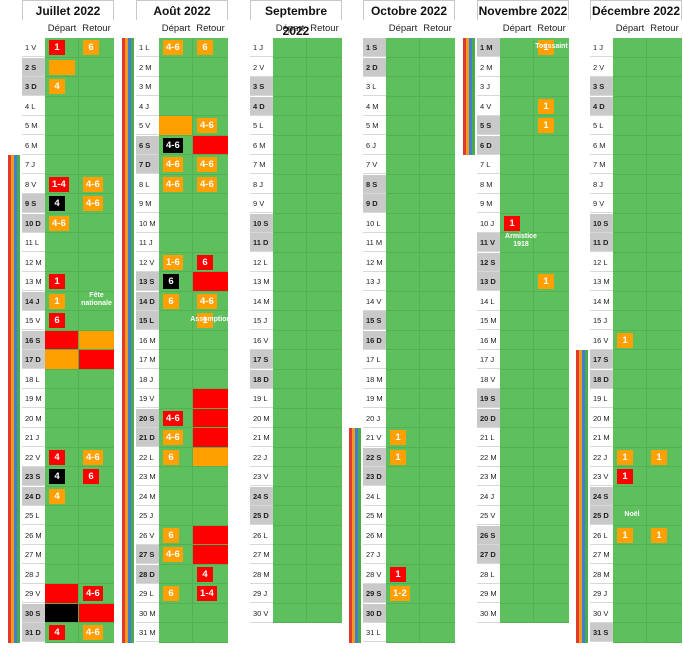  I want to click on day-row: 22 J, so click(296, 457).